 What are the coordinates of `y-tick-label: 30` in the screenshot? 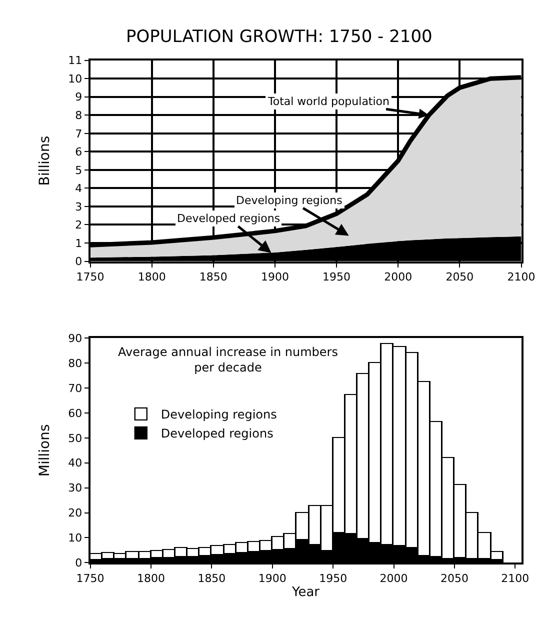 It's located at (75, 488).